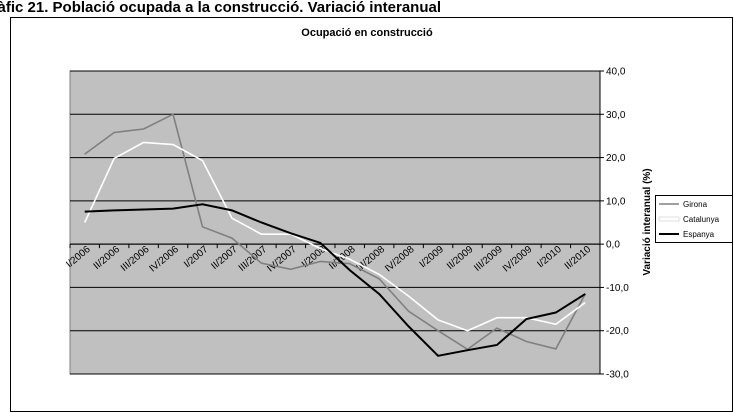 This screenshot has width=734, height=412. Describe the element at coordinates (669, 219) in the screenshot. I see `legend-swatch-bg` at that location.